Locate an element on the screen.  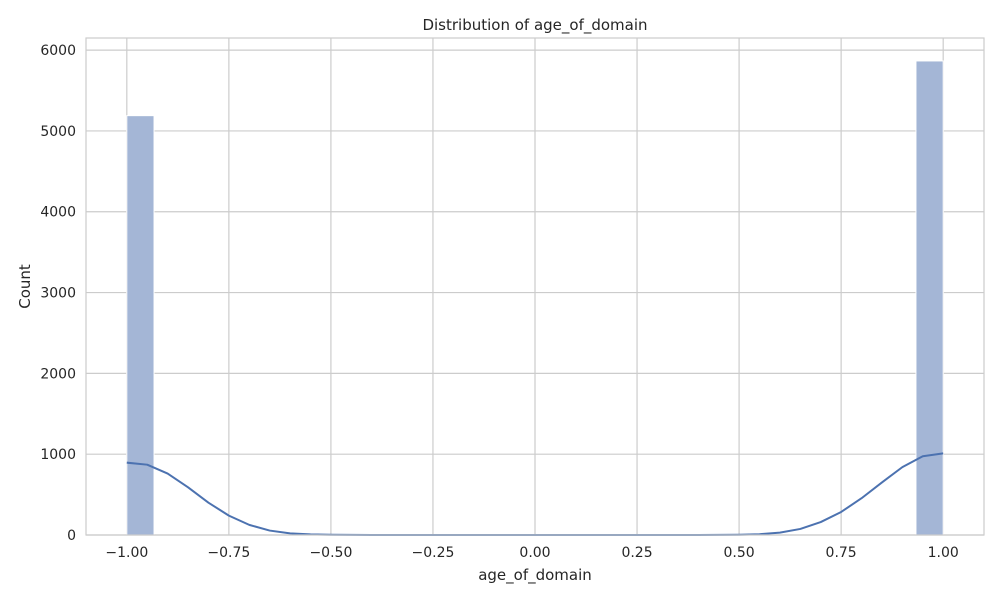
y-axis-label: Count is located at coordinates (25, 286).